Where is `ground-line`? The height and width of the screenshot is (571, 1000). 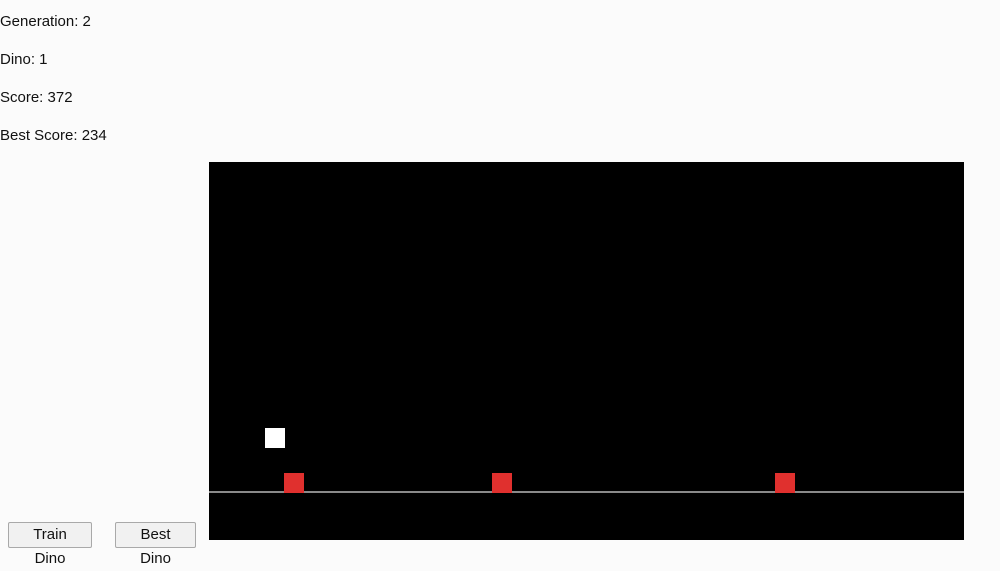
ground-line is located at coordinates (586, 492).